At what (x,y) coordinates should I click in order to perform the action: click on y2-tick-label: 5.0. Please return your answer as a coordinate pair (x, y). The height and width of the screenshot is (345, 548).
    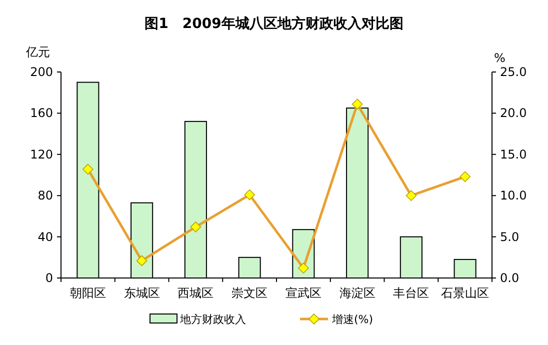
    Looking at the image, I should click on (510, 237).